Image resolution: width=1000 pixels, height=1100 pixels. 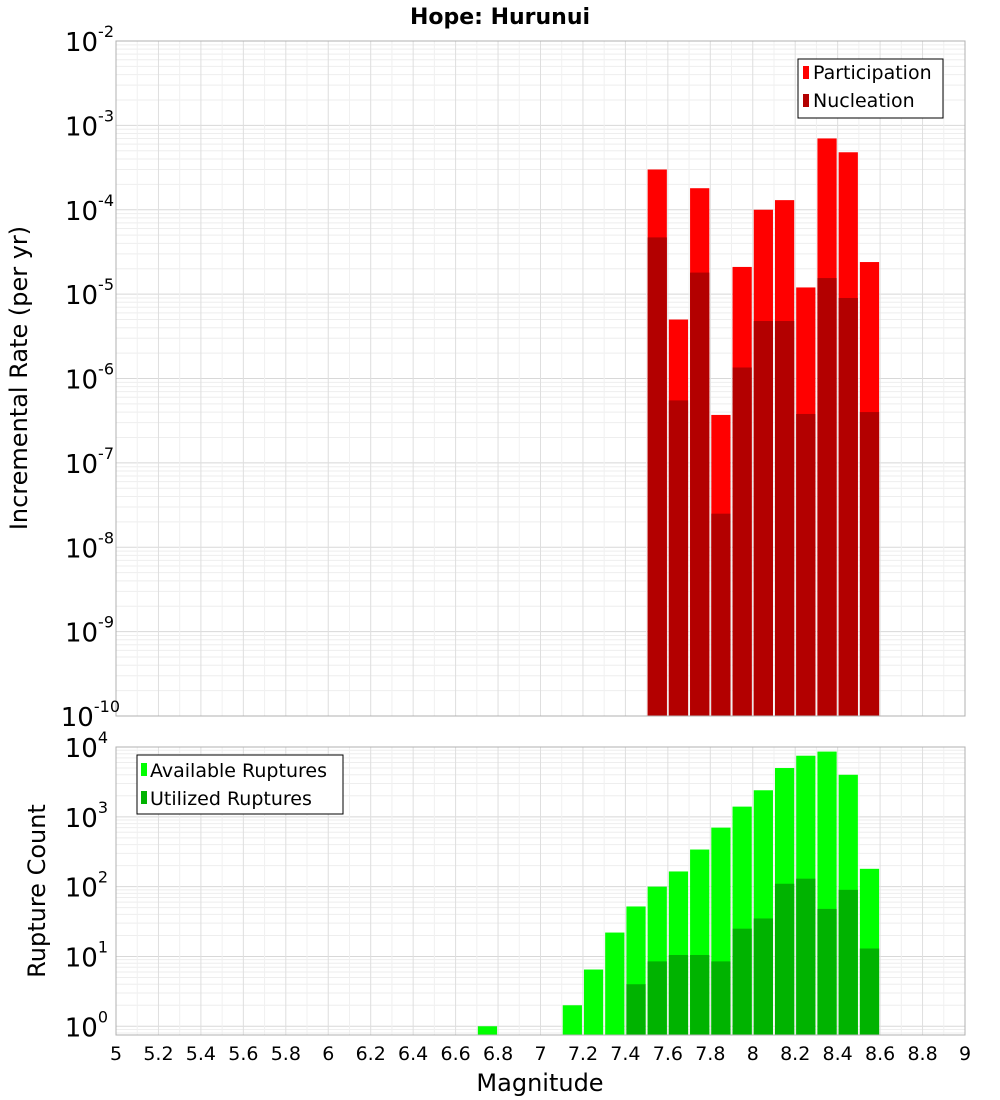 What do you see at coordinates (872, 73) in the screenshot?
I see `participation-legend-label: Participation` at bounding box center [872, 73].